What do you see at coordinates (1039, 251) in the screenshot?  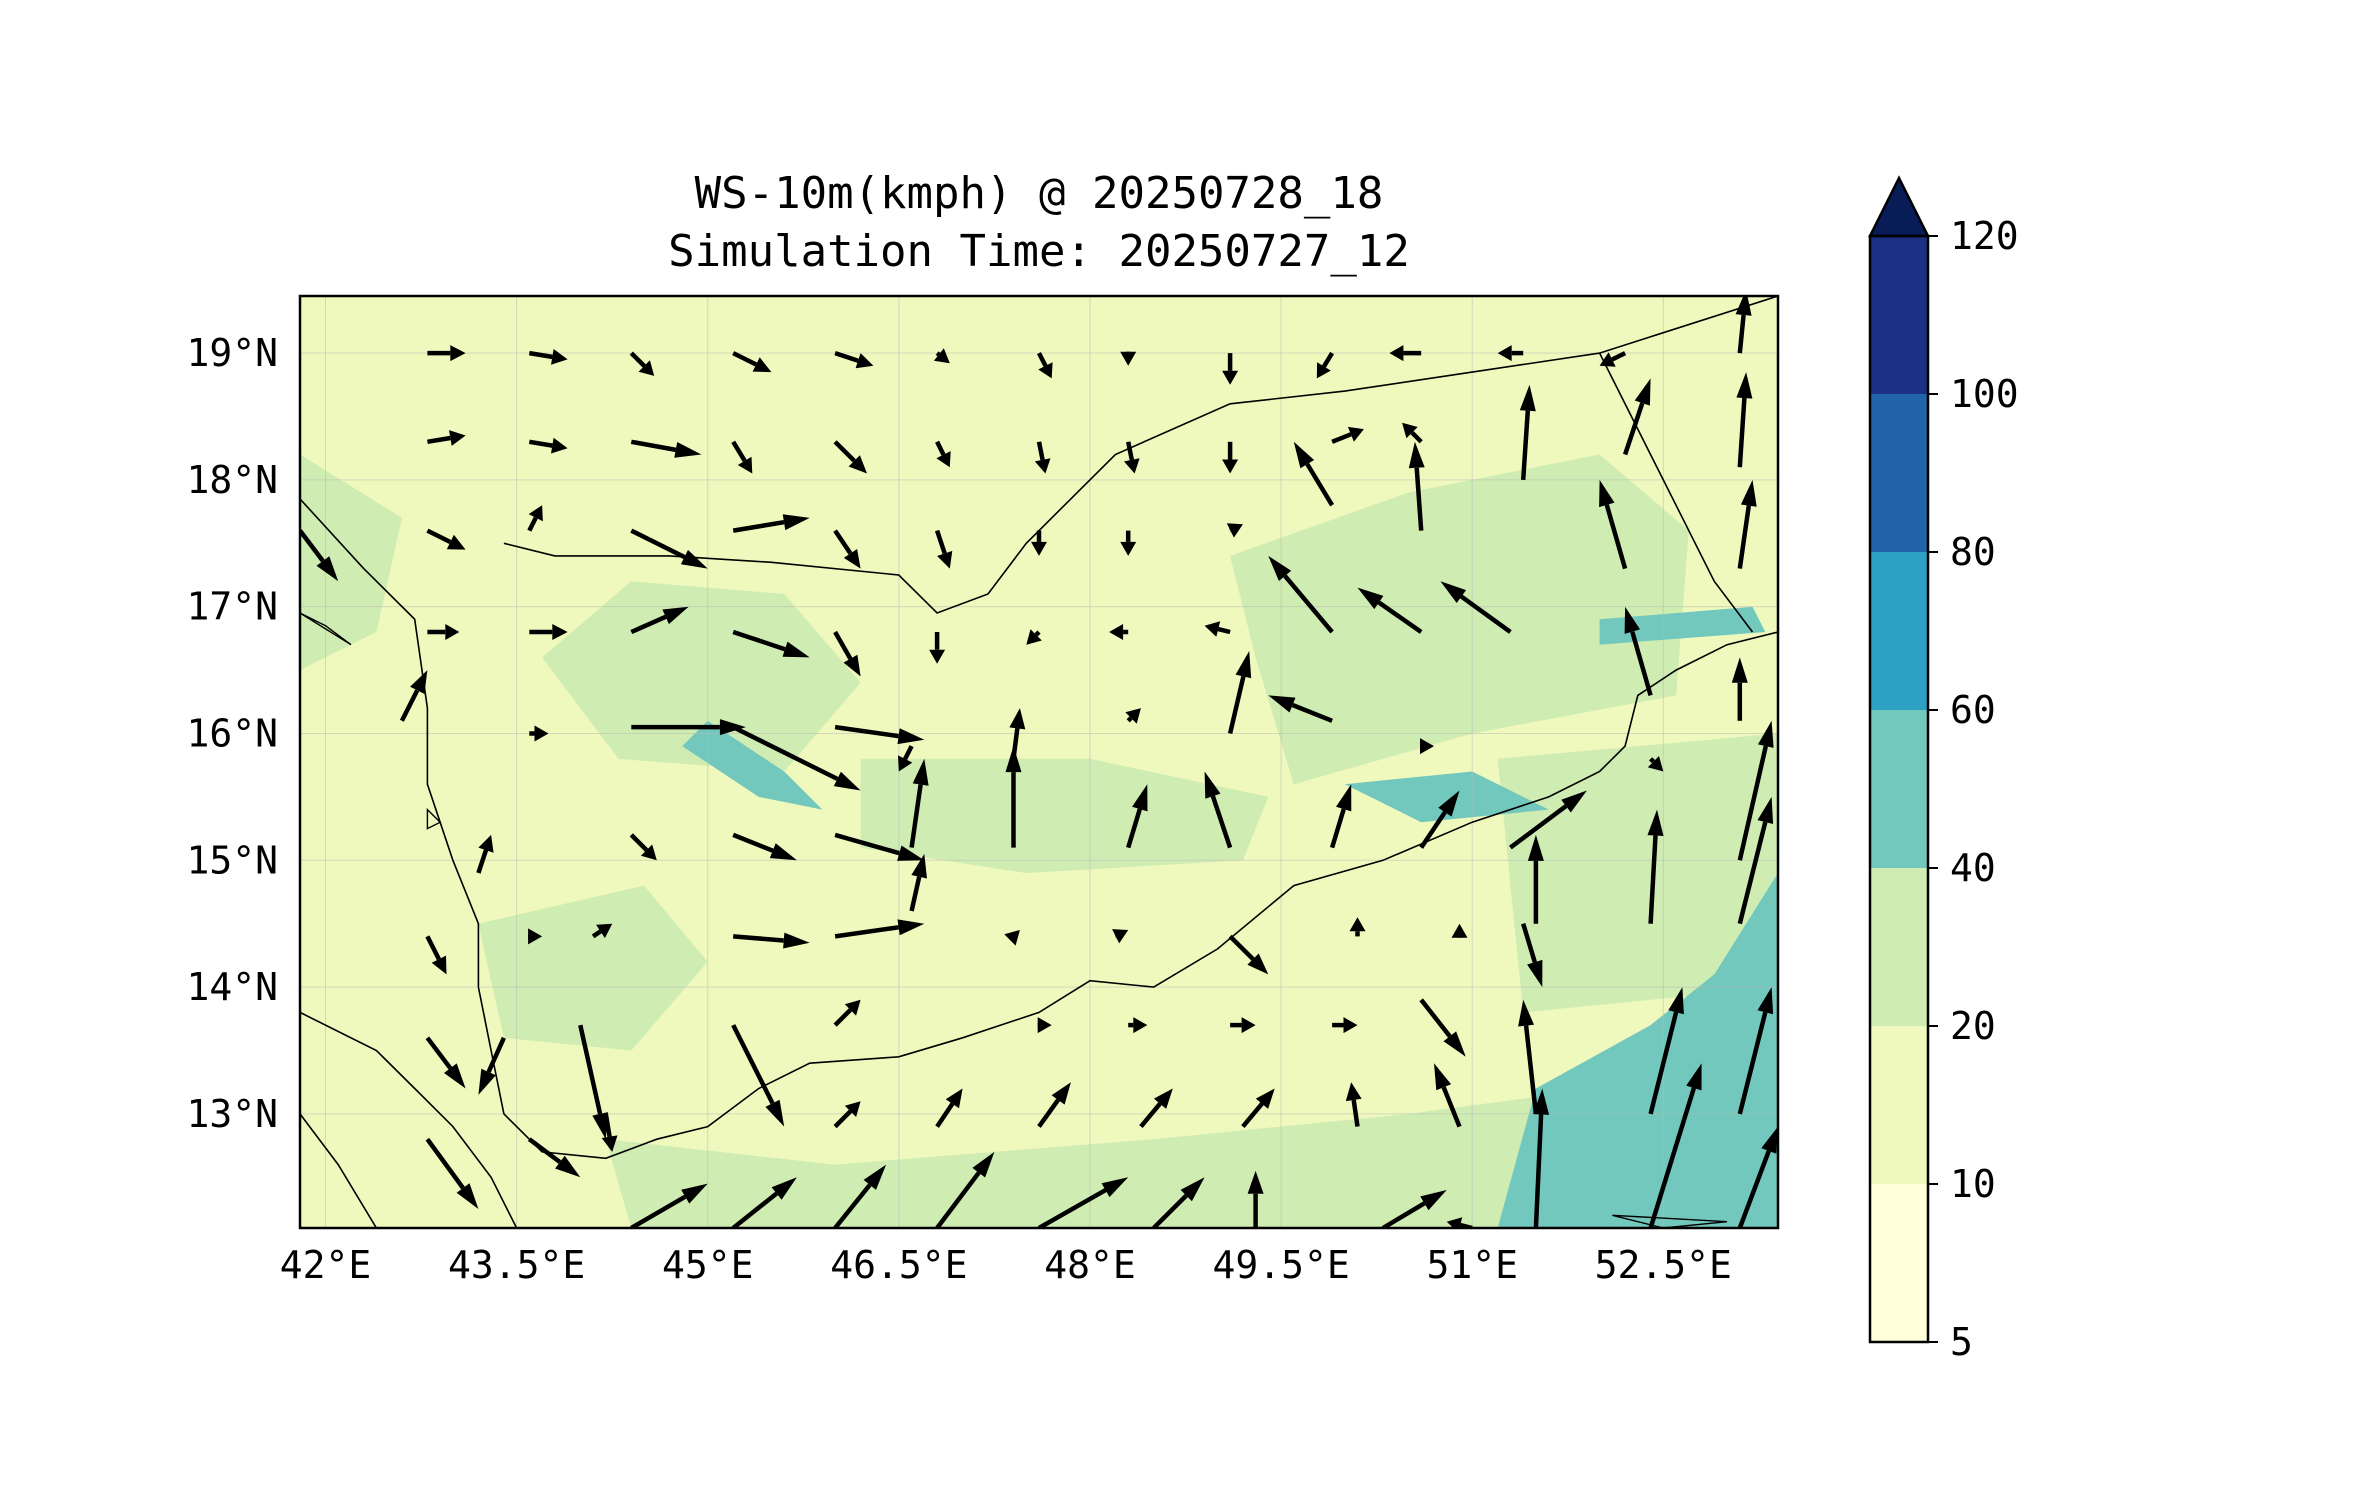 I see `map-subtitle: Simulation Time: 20250727_12` at bounding box center [1039, 251].